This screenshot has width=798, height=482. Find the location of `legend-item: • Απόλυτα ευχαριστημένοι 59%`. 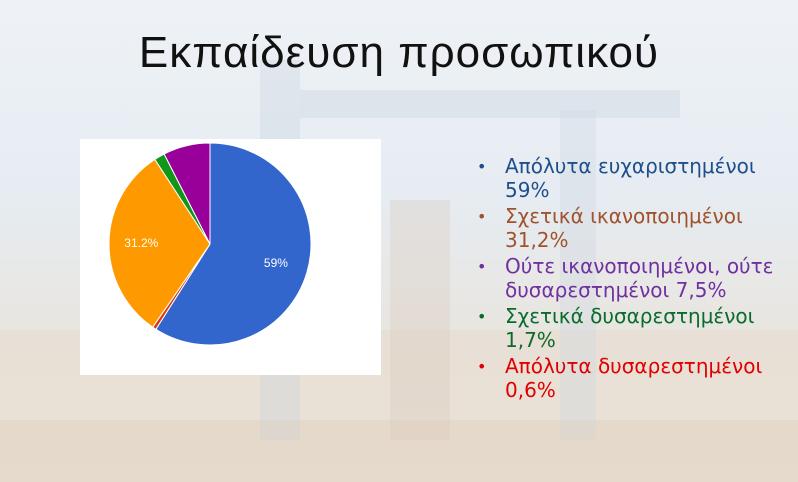

legend-item: • Απόλυτα ευχαριστημένοι 59% is located at coordinates (632, 178).